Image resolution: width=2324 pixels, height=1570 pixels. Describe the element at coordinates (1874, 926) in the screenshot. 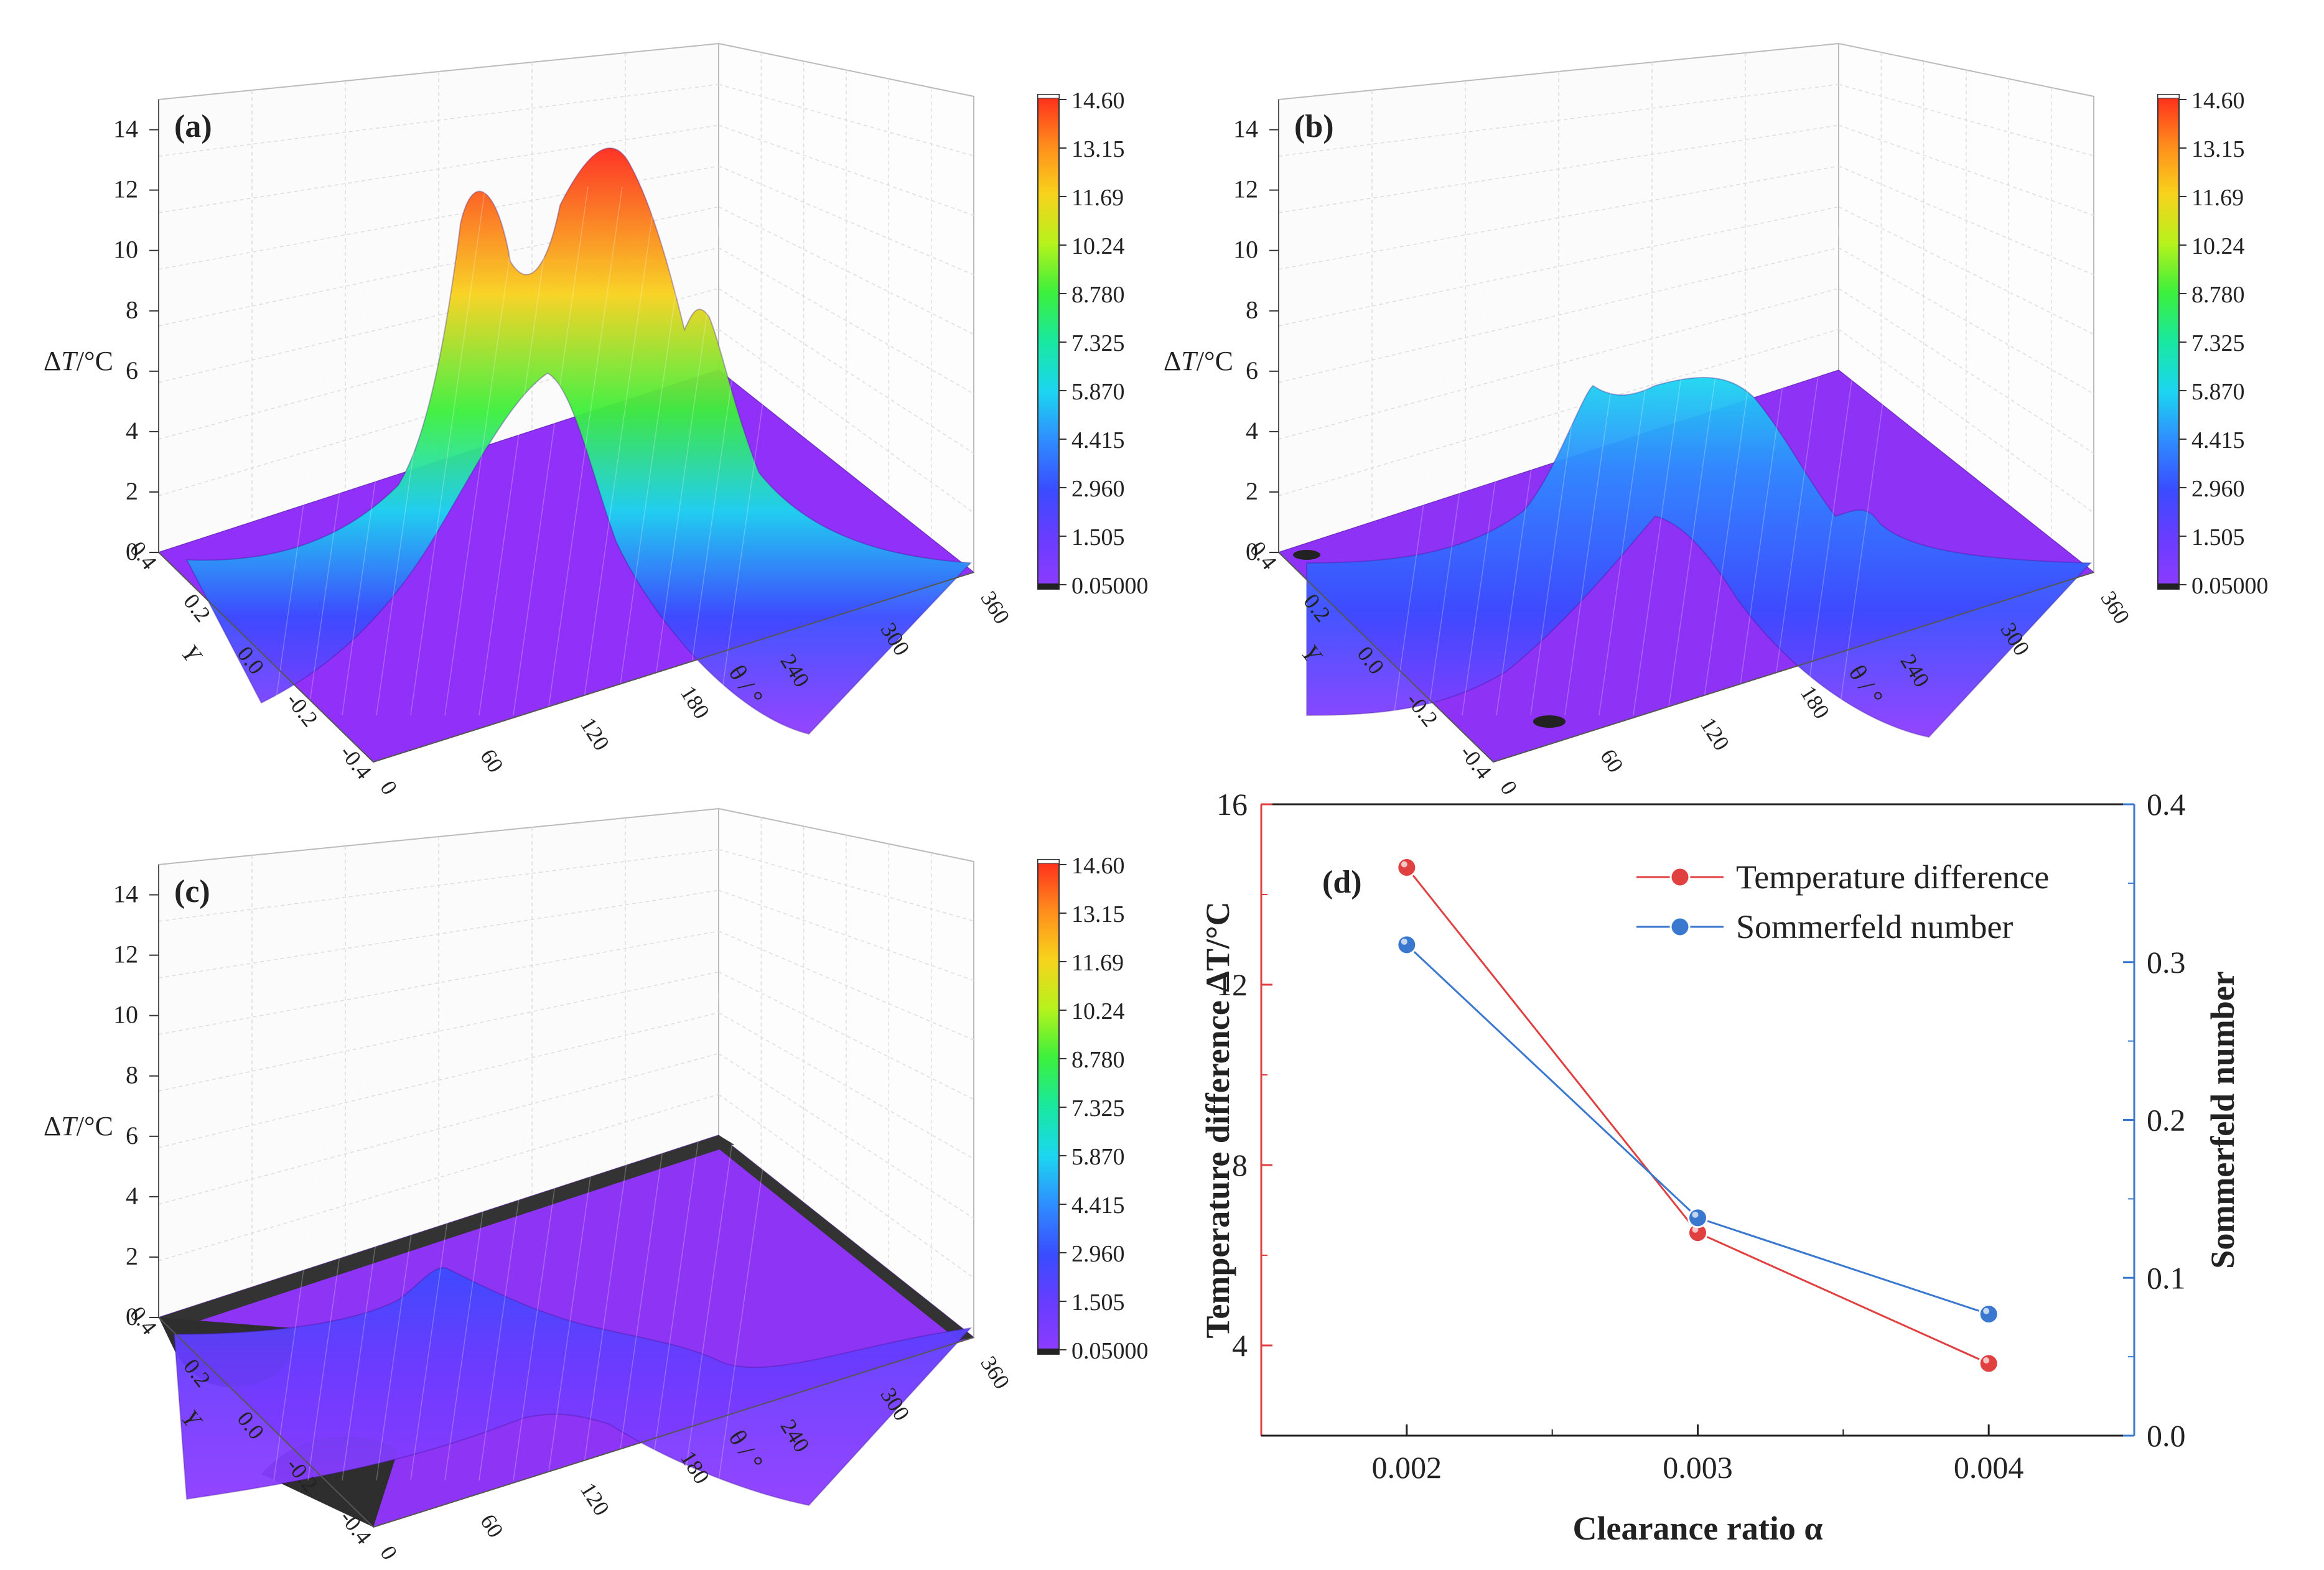

I see `legend-label: Sommerfeld number` at that location.